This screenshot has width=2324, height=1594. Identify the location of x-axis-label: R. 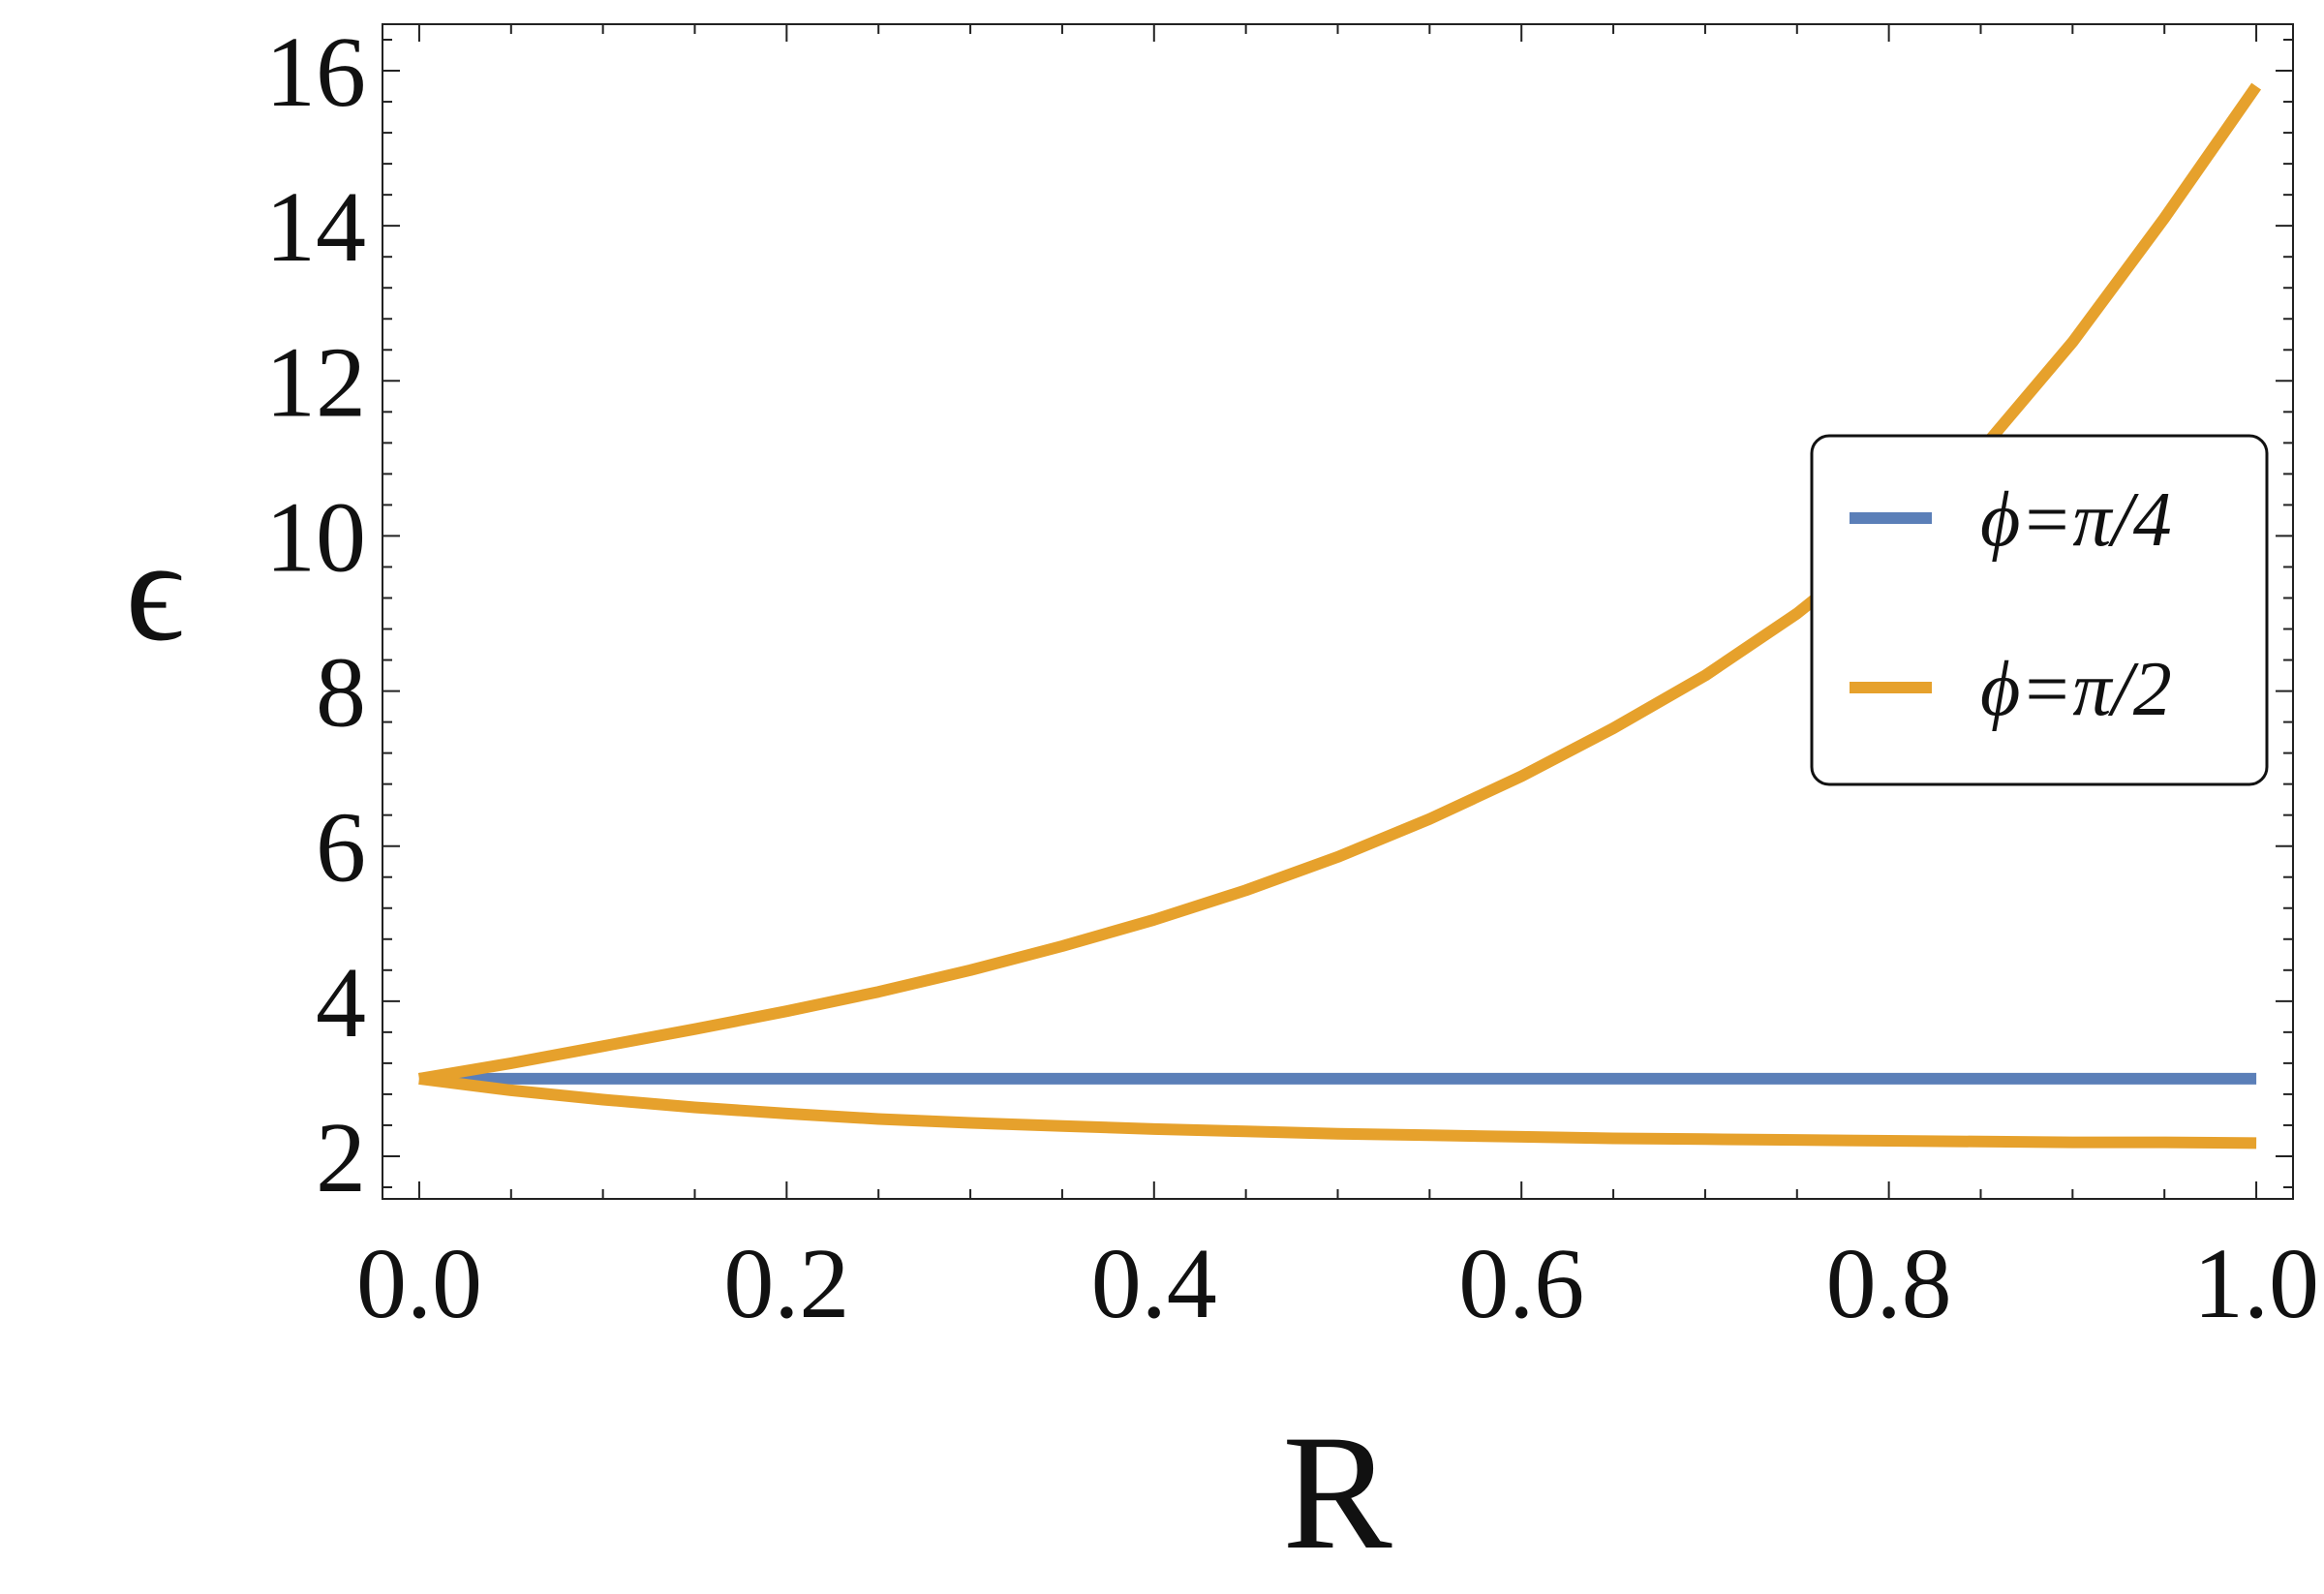
(1337, 1492).